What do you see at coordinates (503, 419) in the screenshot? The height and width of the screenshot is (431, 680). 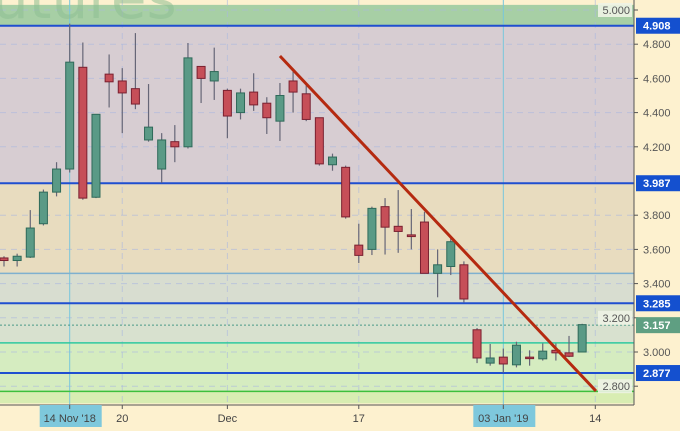 I see `date-tick-label: 03 Jan '19` at bounding box center [503, 419].